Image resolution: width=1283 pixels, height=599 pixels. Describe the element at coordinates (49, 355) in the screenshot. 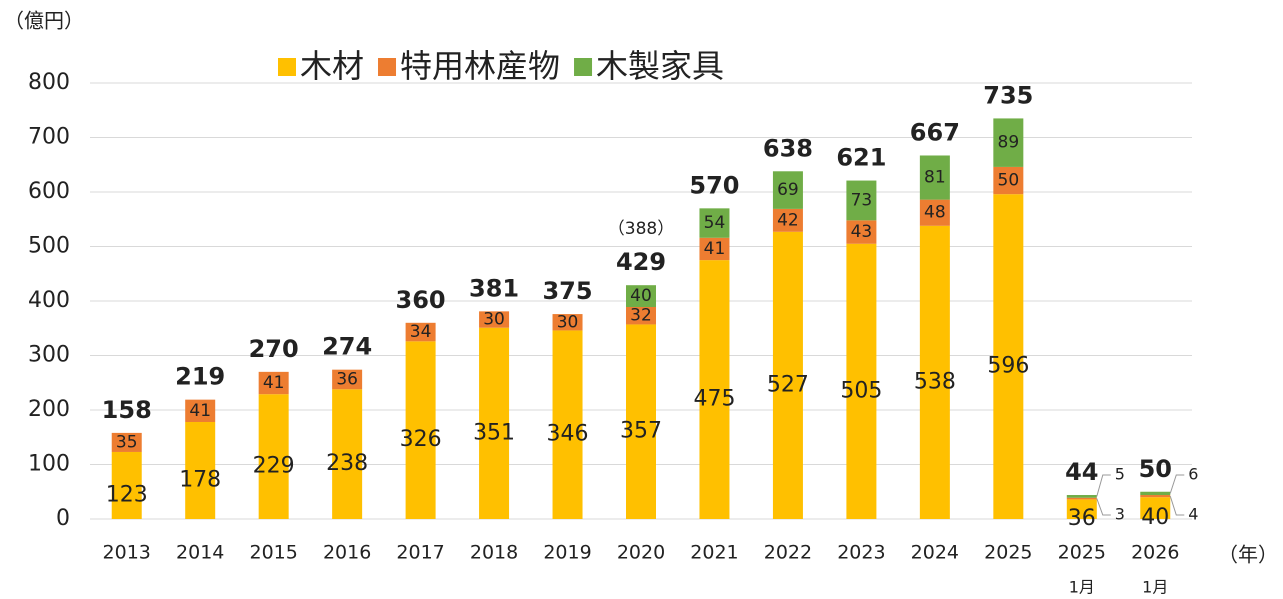

I see `y-tick-label: 300` at that location.